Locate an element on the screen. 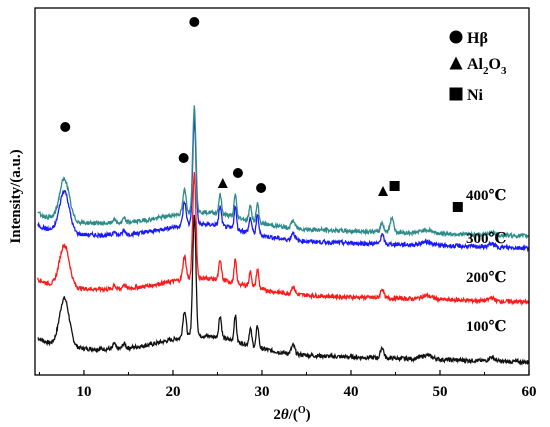 Image resolution: width=550 pixels, height=427 pixels. x-tick-label: 50 is located at coordinates (439, 392).